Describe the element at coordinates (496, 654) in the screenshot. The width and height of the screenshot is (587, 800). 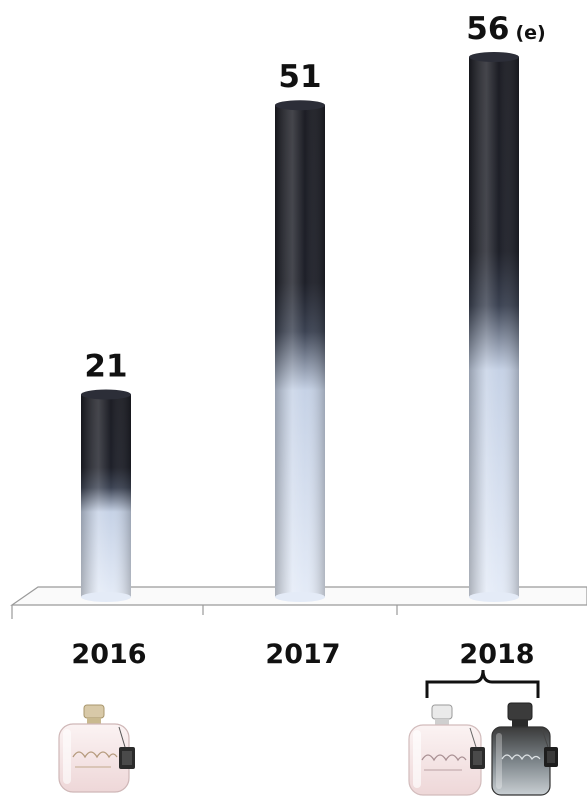
I see `tick-label-2018: 2018` at that location.